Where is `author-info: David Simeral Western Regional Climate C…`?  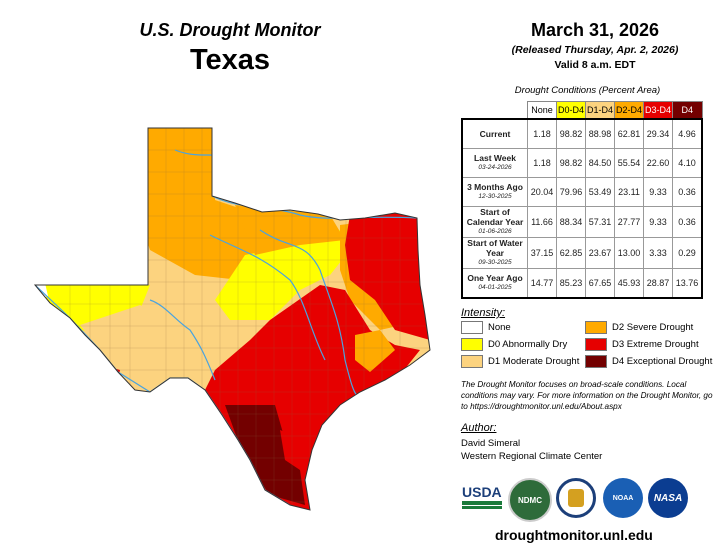
author-info: David Simeral Western Regional Climate C… is located at coordinates (531, 450).